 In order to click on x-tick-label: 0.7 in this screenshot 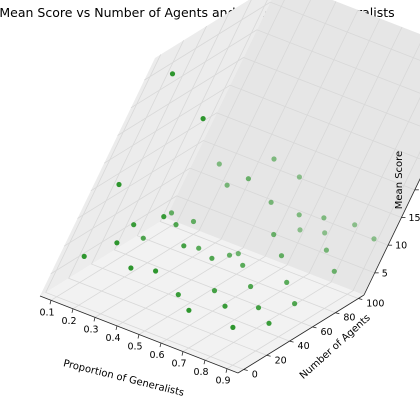, I will do `click(178, 364)`.